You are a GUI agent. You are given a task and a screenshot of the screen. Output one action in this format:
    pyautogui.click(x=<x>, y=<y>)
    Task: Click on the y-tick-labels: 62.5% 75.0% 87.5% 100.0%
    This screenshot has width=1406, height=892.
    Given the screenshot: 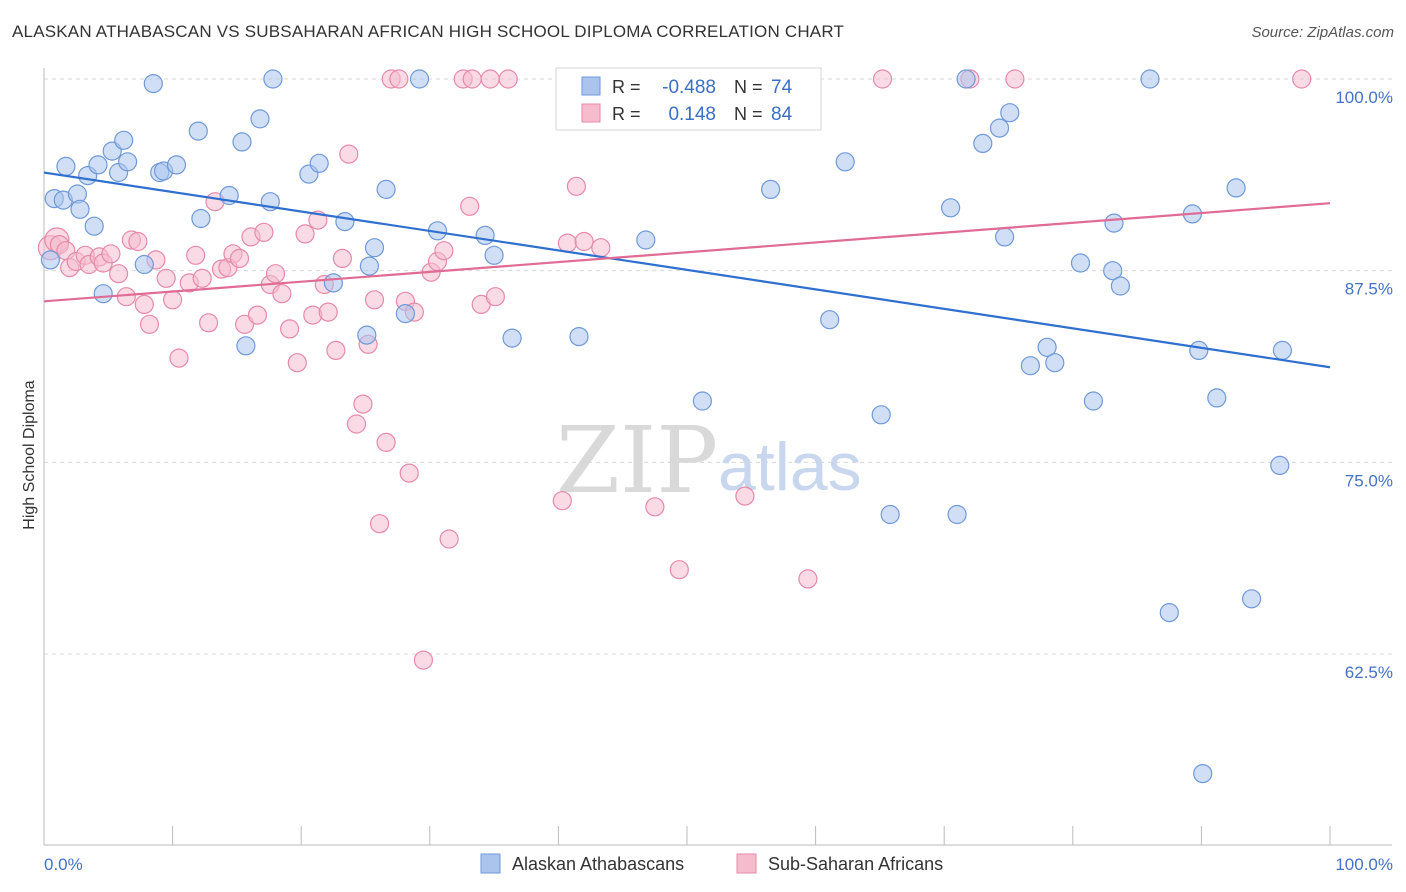 What is the action you would take?
    pyautogui.click(x=1364, y=385)
    